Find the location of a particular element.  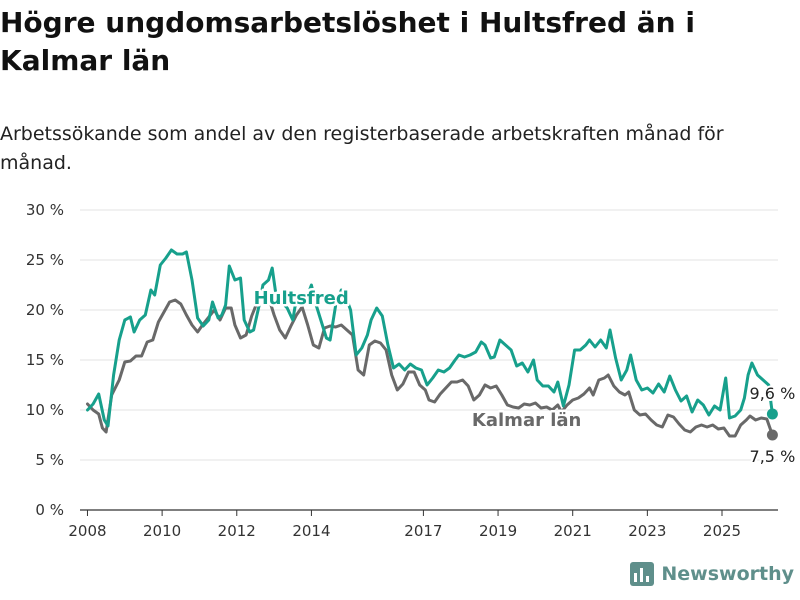

y-tick-label: 10 % is located at coordinates (45, 410).